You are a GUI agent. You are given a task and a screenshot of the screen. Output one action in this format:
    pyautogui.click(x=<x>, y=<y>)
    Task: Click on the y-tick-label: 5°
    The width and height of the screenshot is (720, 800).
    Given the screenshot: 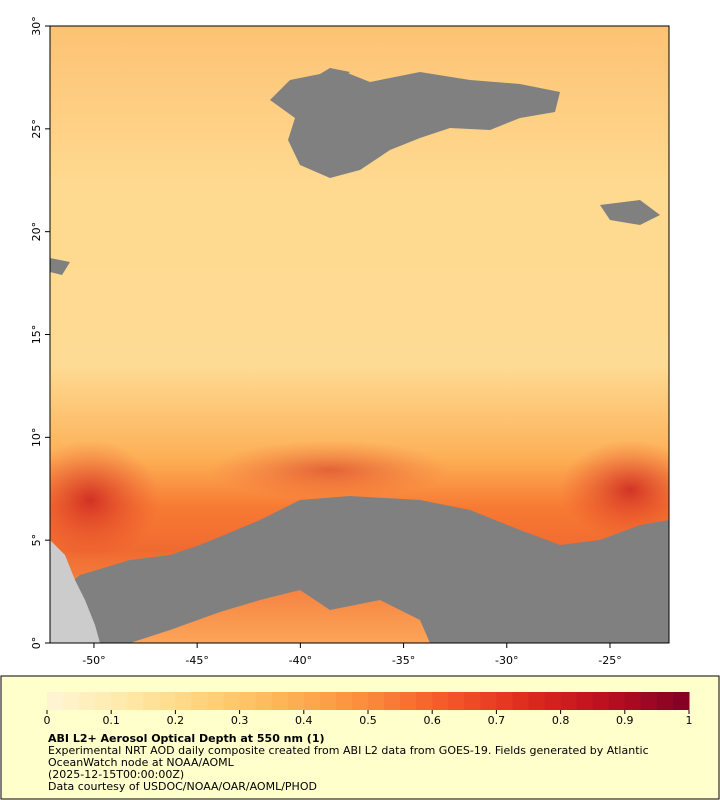 What is the action you would take?
    pyautogui.click(x=36, y=540)
    